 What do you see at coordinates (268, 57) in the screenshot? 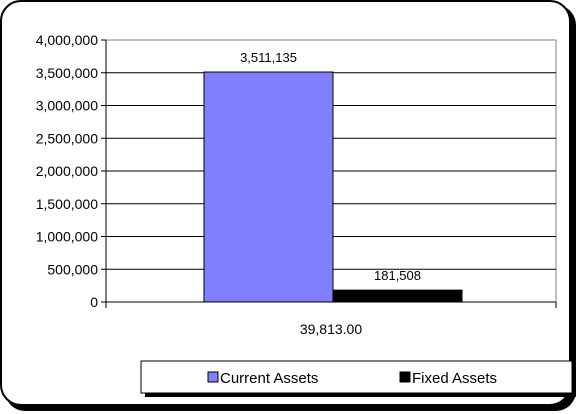
I see `data-label: 3,511,135` at bounding box center [268, 57].